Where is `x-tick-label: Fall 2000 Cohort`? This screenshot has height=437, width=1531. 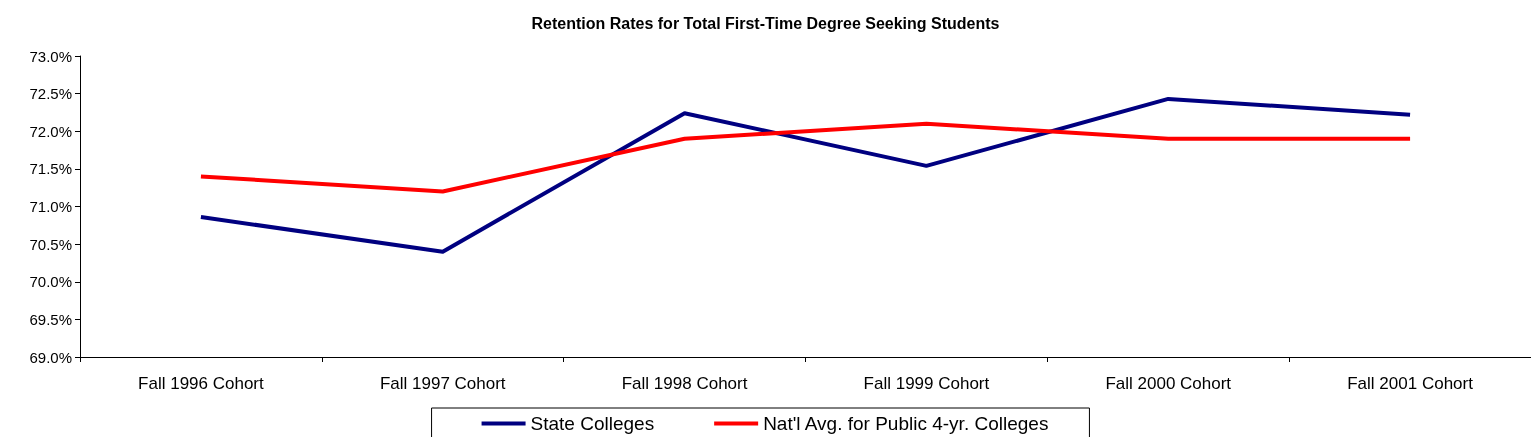
x-tick-label: Fall 2000 Cohort is located at coordinates (1168, 383).